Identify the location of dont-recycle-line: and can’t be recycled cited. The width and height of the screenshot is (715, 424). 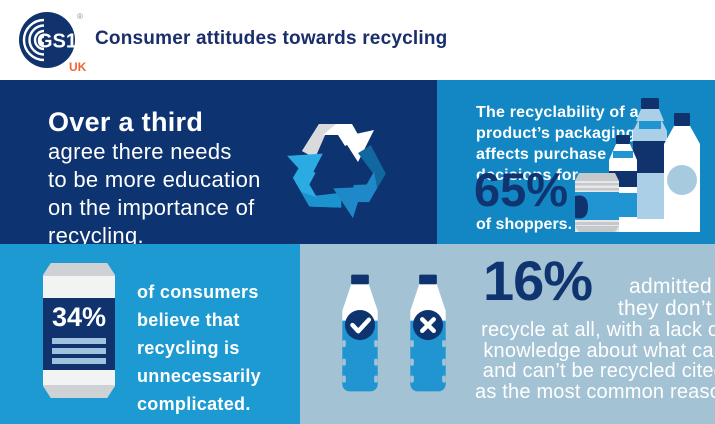
(598, 371).